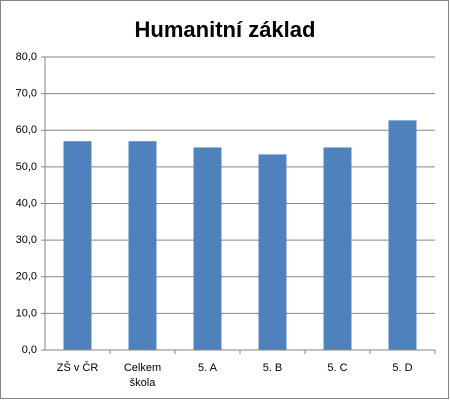  Describe the element at coordinates (26, 277) in the screenshot. I see `y-tick-label: 20,0` at that location.